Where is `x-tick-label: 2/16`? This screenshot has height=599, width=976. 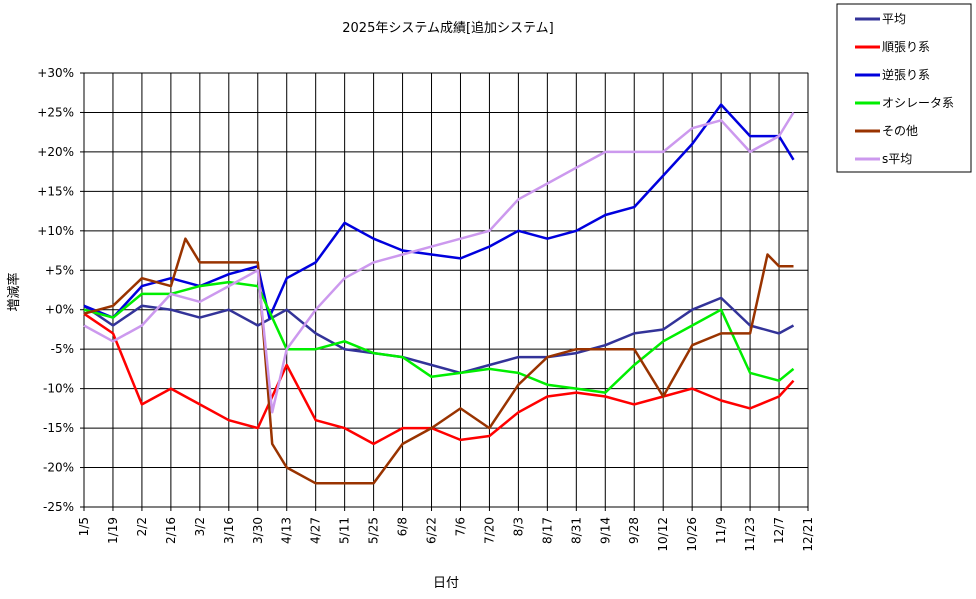
x-tick-label: 2/16 is located at coordinates (171, 530).